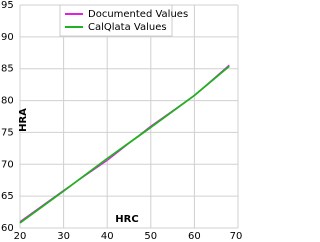  What do you see at coordinates (63, 236) in the screenshot?
I see `x-tick-label: 30` at bounding box center [63, 236].